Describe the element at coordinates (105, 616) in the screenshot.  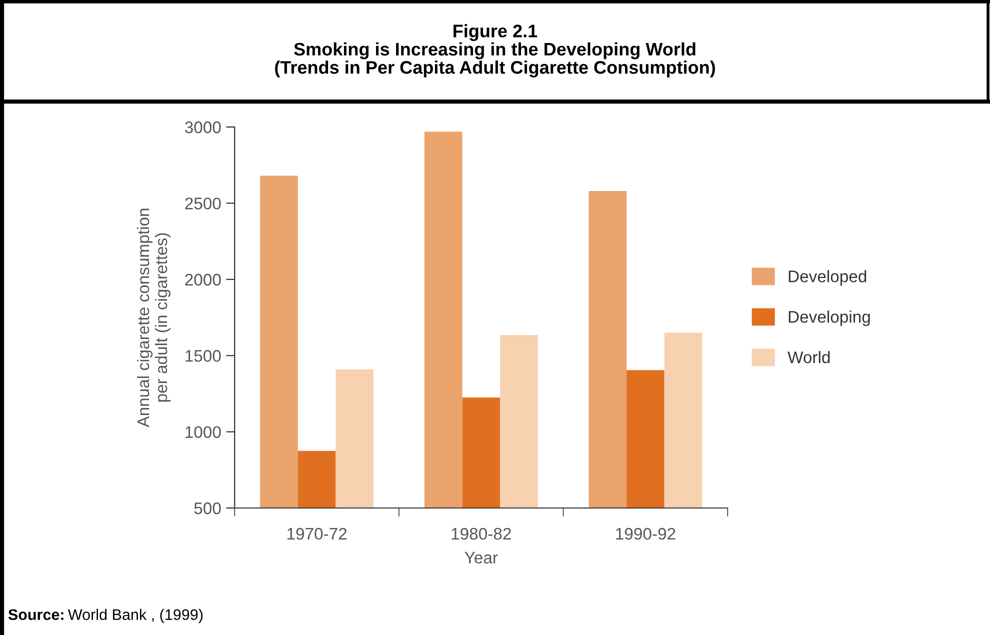
I see `source-note: Source: World Bank , (1999)` at that location.